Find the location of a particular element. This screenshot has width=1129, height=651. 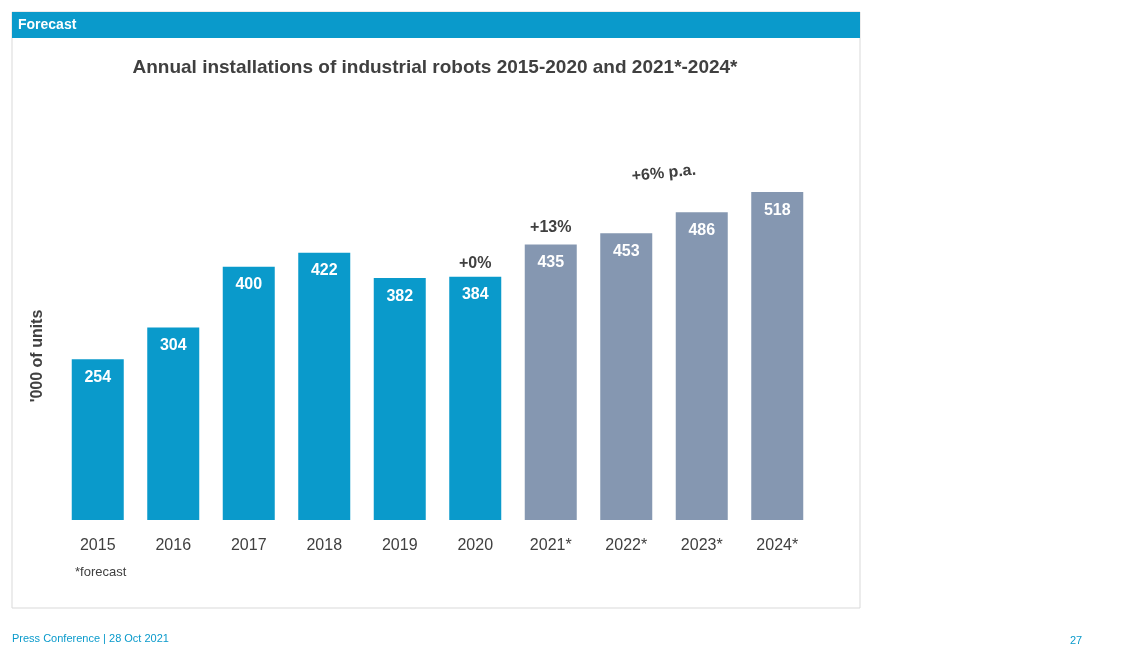

data-label: 422 is located at coordinates (324, 270).